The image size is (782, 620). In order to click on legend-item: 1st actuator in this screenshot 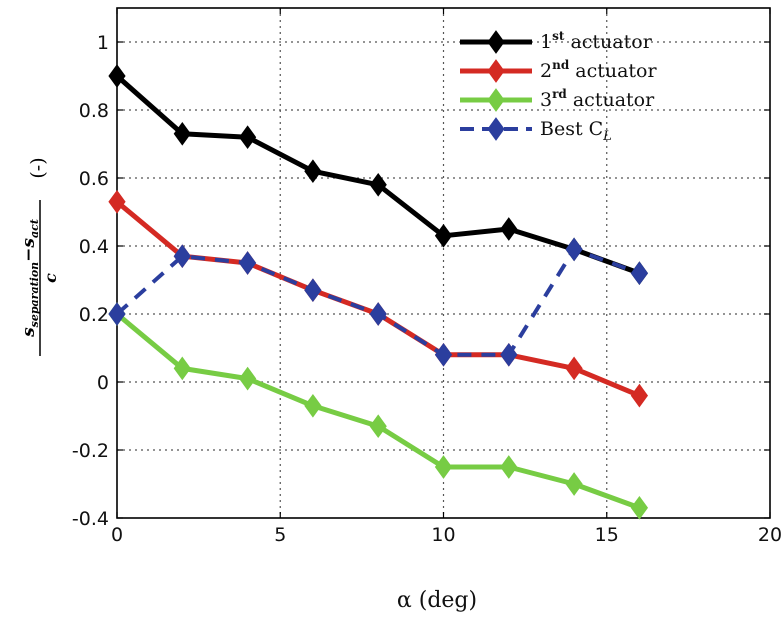, I will do `click(556, 41)`.